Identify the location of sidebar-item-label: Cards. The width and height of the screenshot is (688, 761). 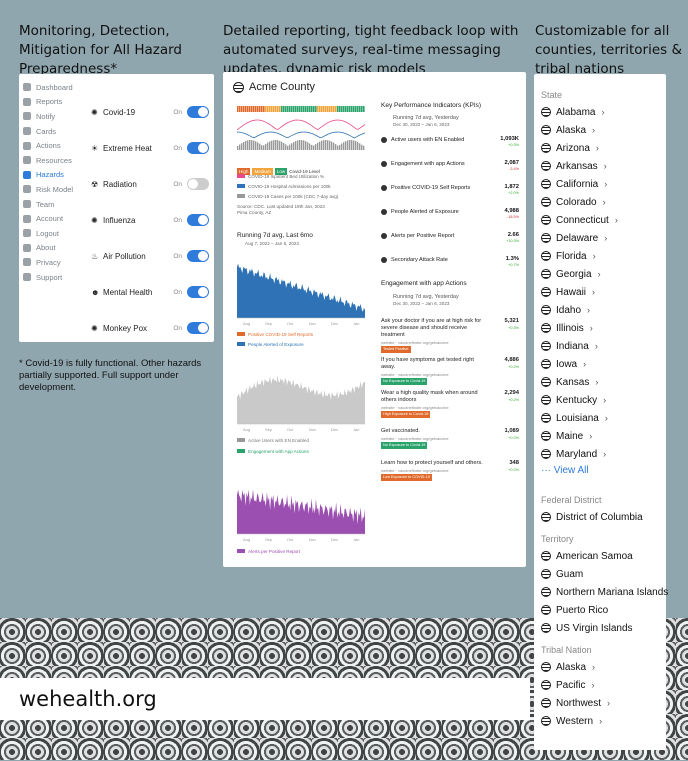
(46, 131).